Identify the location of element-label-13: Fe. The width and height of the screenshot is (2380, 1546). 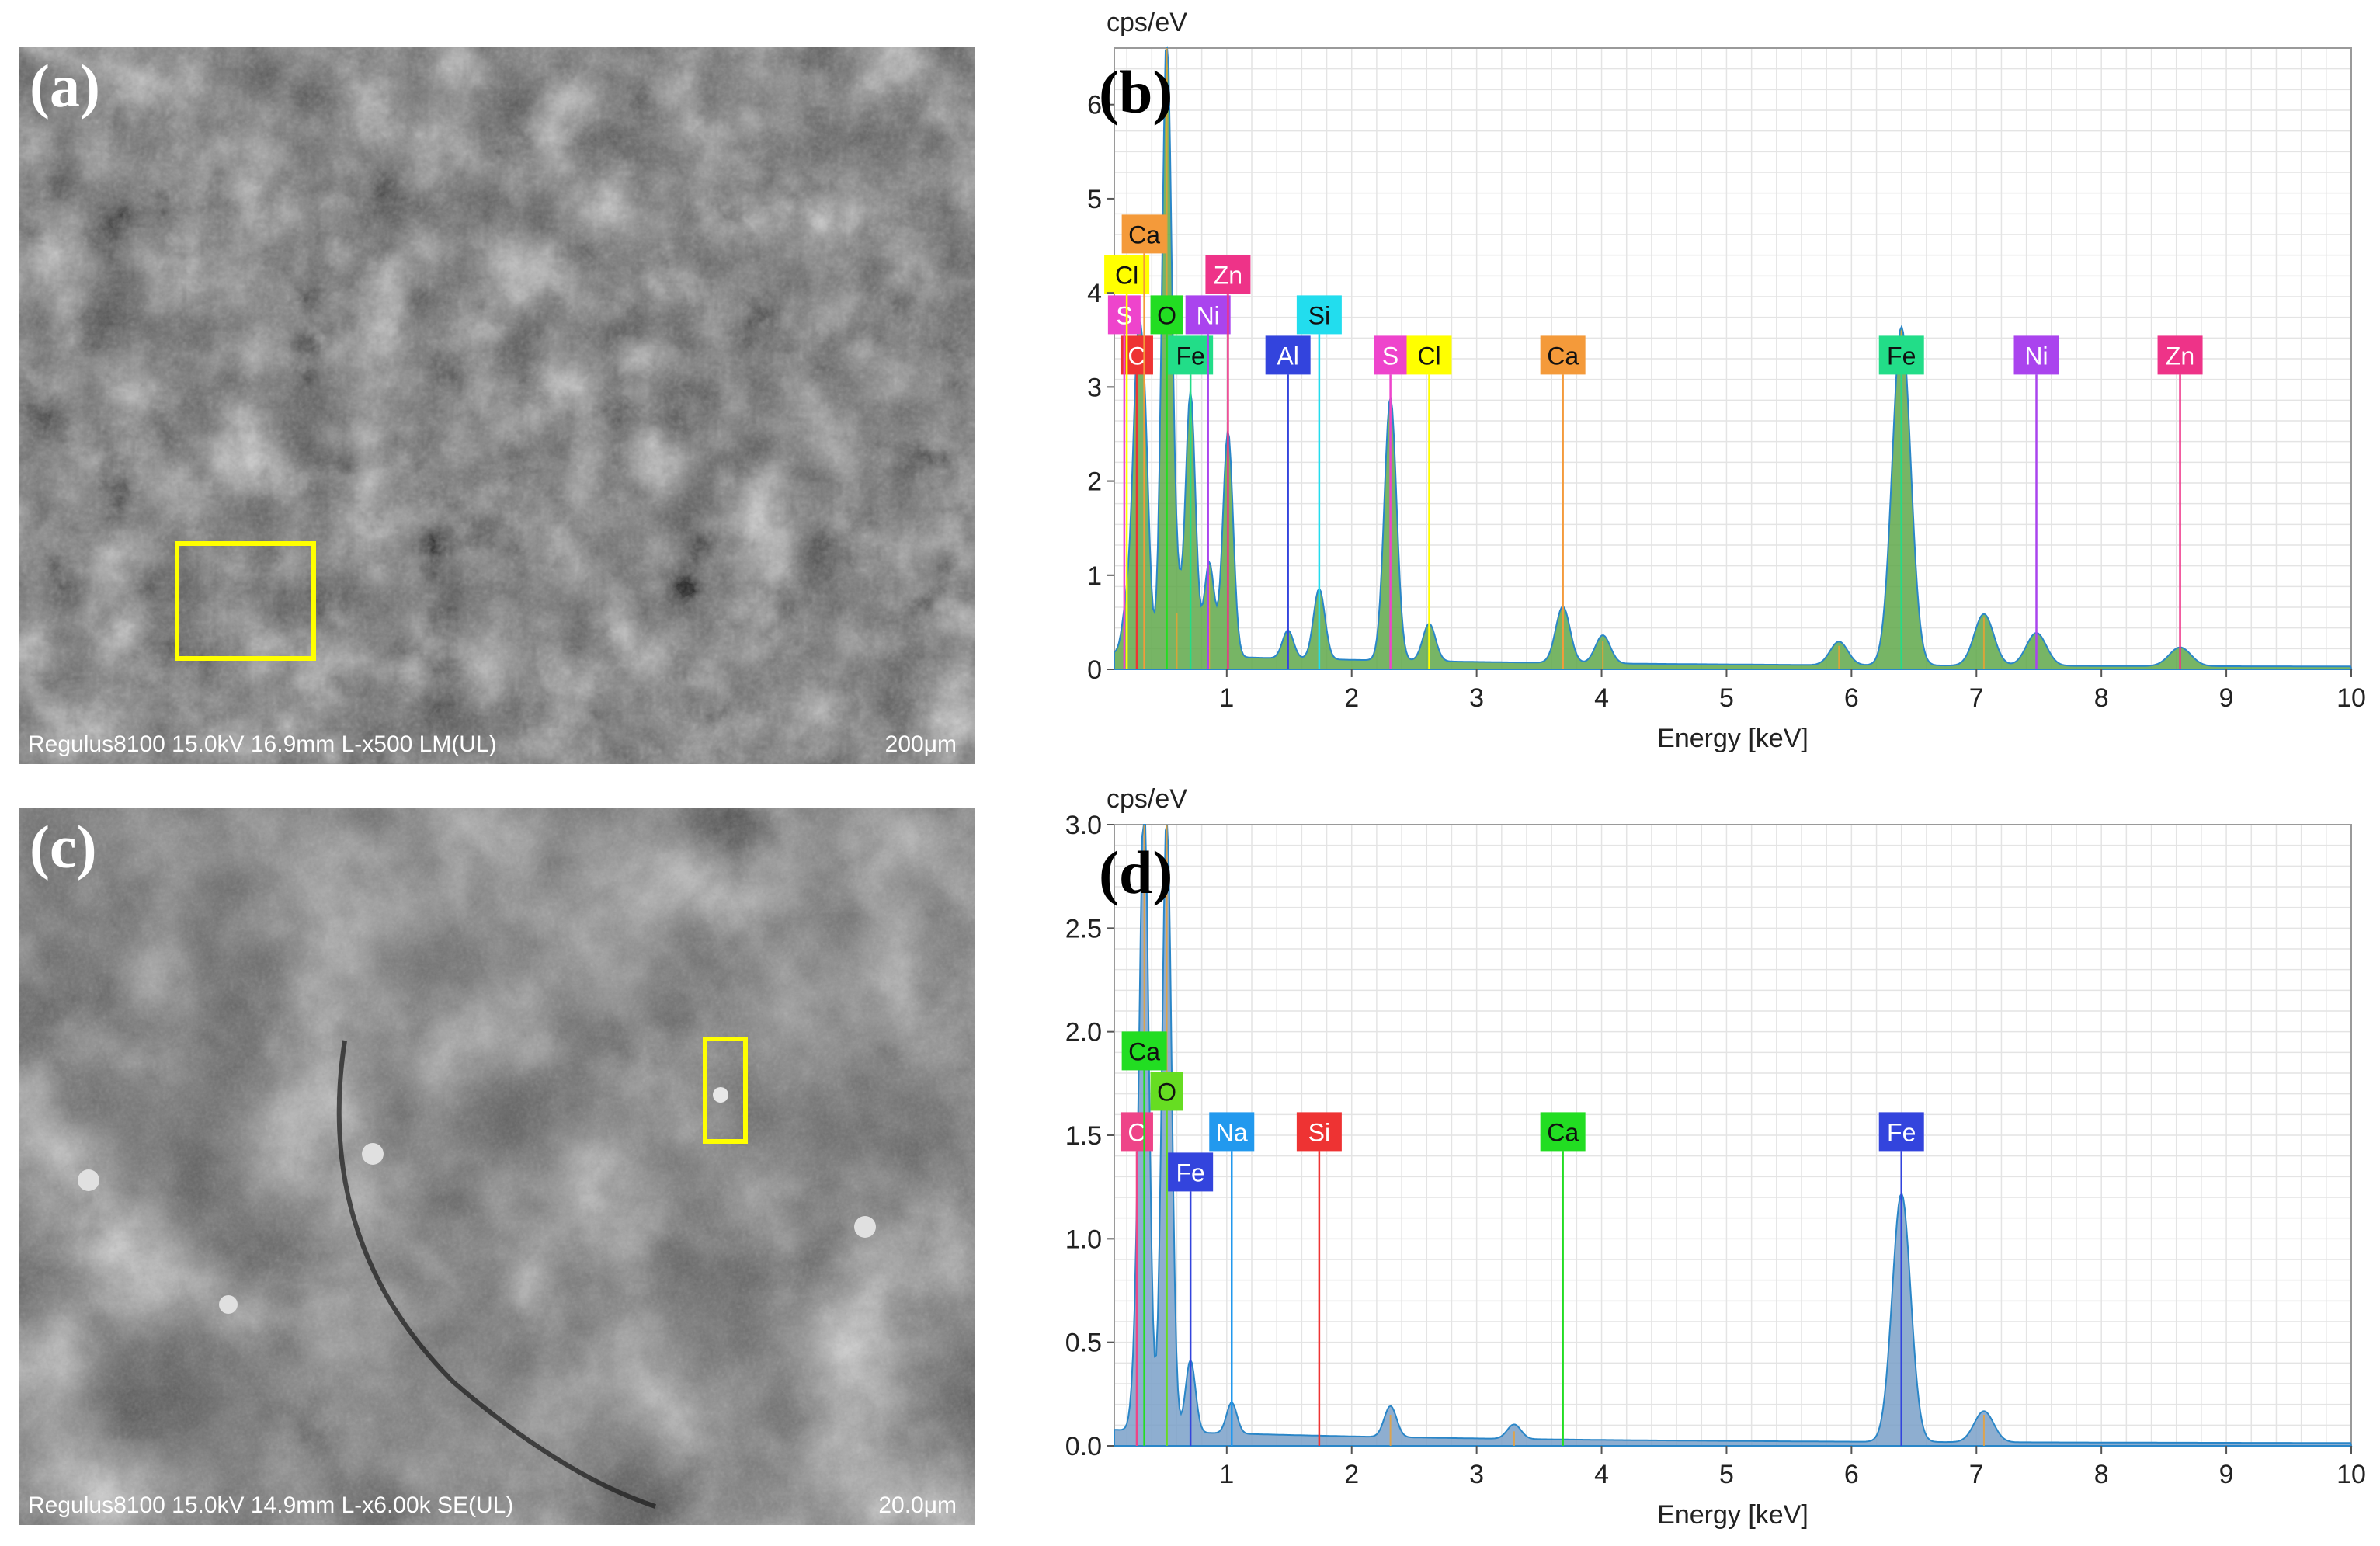
(1901, 356).